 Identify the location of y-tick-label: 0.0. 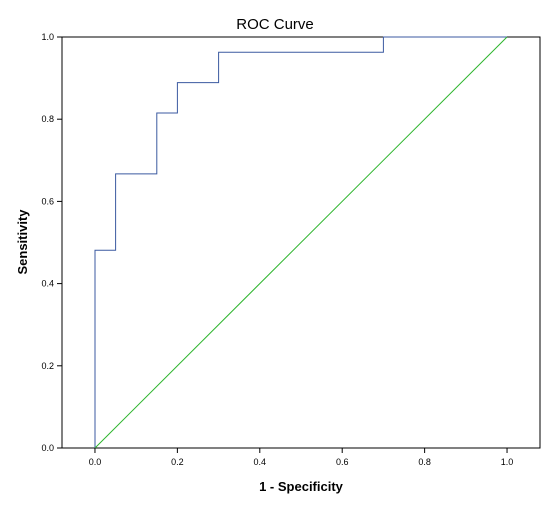
(47, 448).